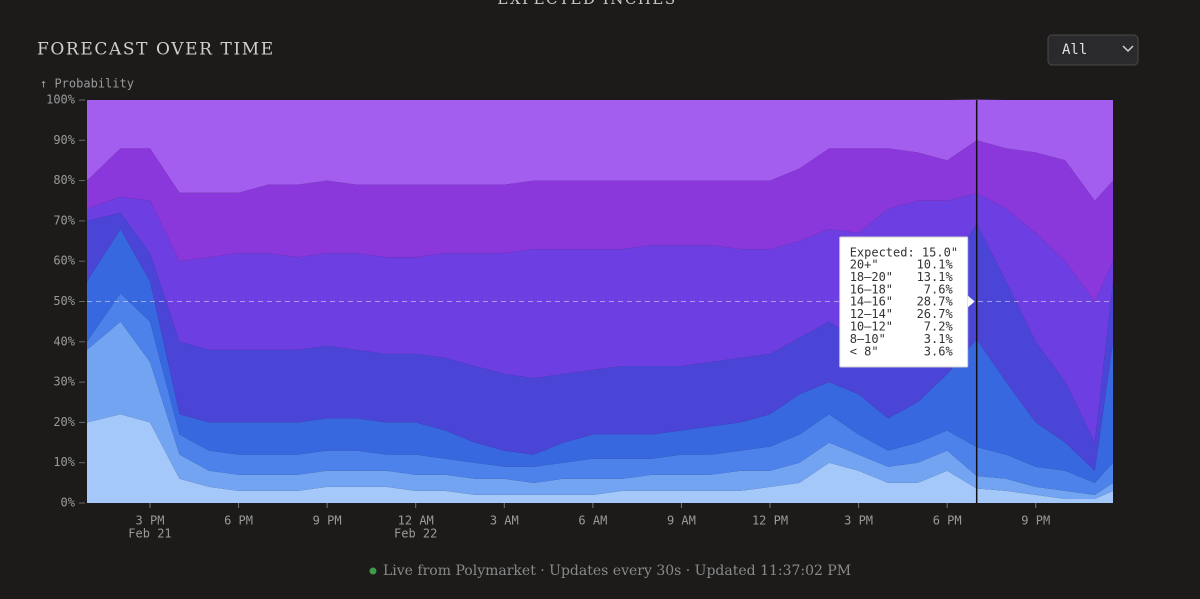 The width and height of the screenshot is (1200, 599). Describe the element at coordinates (1074, 50) in the screenshot. I see `dropdown-label: All` at that location.